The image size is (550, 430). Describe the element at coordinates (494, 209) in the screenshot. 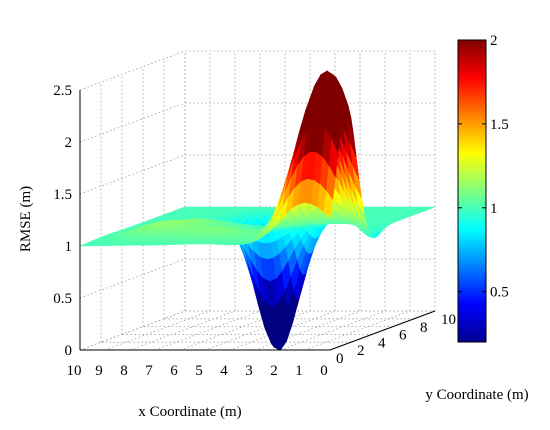

I see `colorbar-tick-label: 1` at that location.